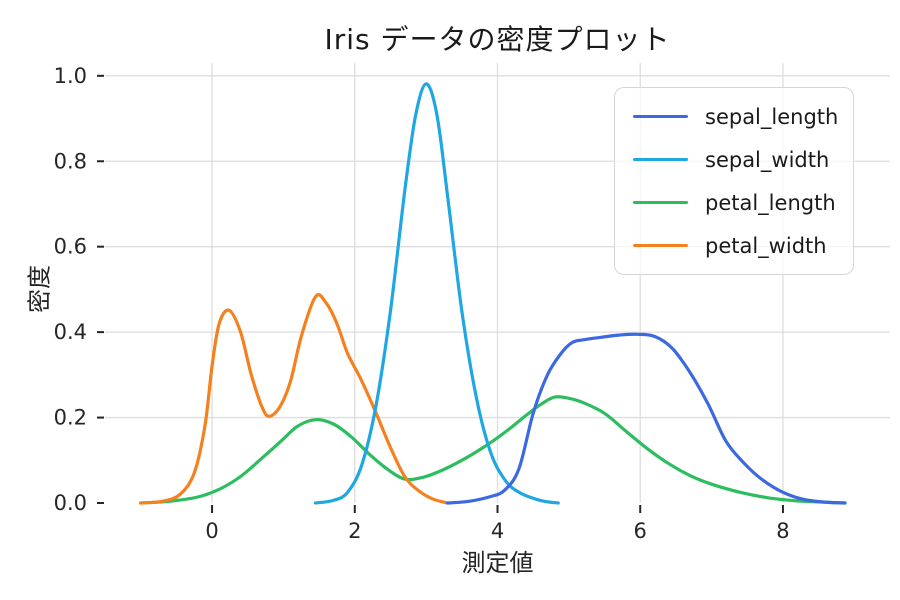 This screenshot has height=600, width=900. I want to click on y-tick-label: 0.4, so click(70, 332).